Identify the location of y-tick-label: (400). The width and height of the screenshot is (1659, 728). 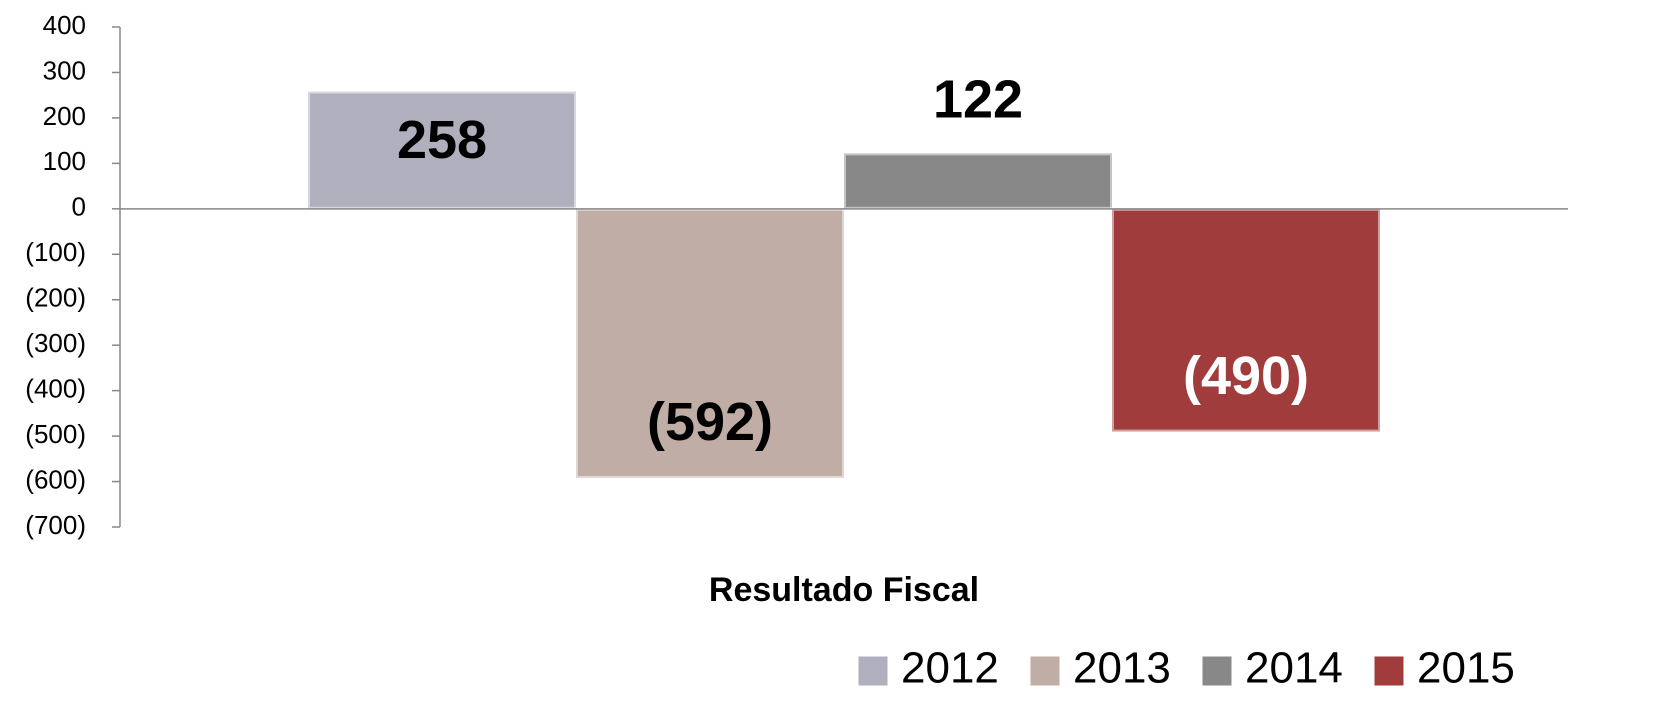
(55, 389).